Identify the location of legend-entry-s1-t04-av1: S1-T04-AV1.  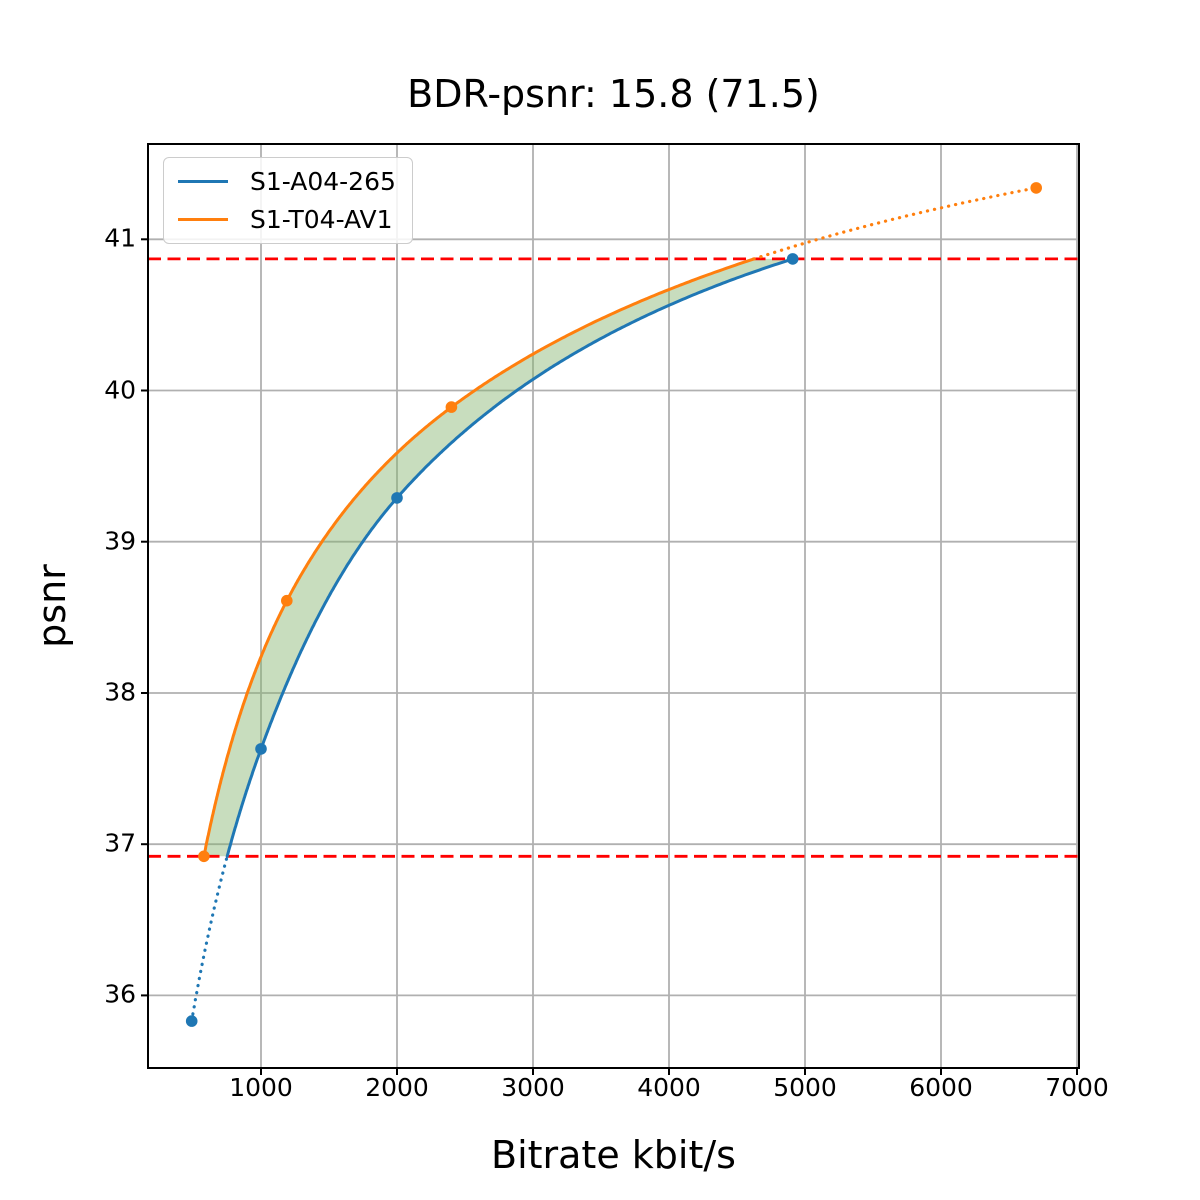
(287, 219).